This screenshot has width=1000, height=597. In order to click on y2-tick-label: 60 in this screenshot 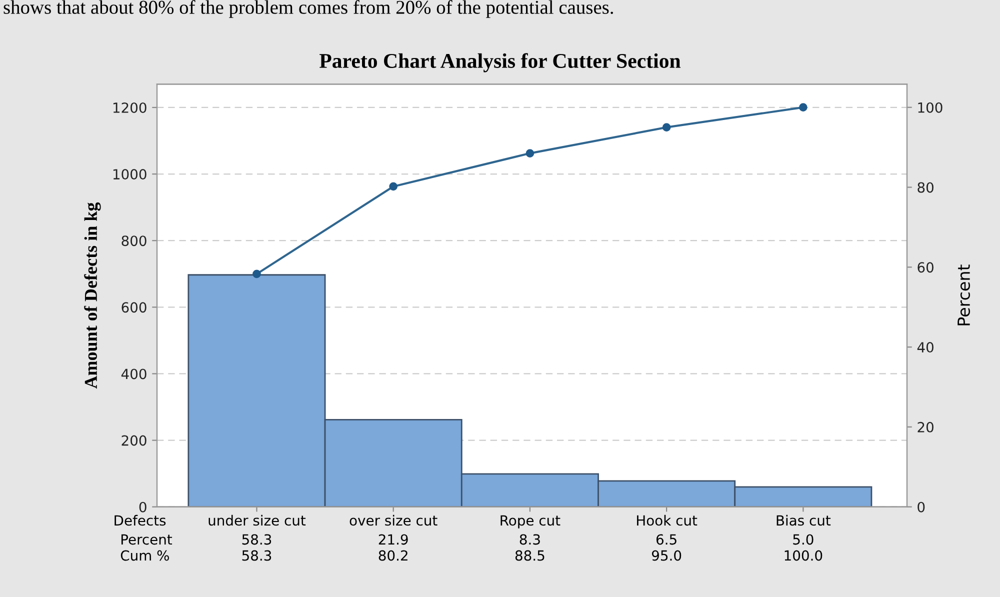, I will do `click(926, 267)`.